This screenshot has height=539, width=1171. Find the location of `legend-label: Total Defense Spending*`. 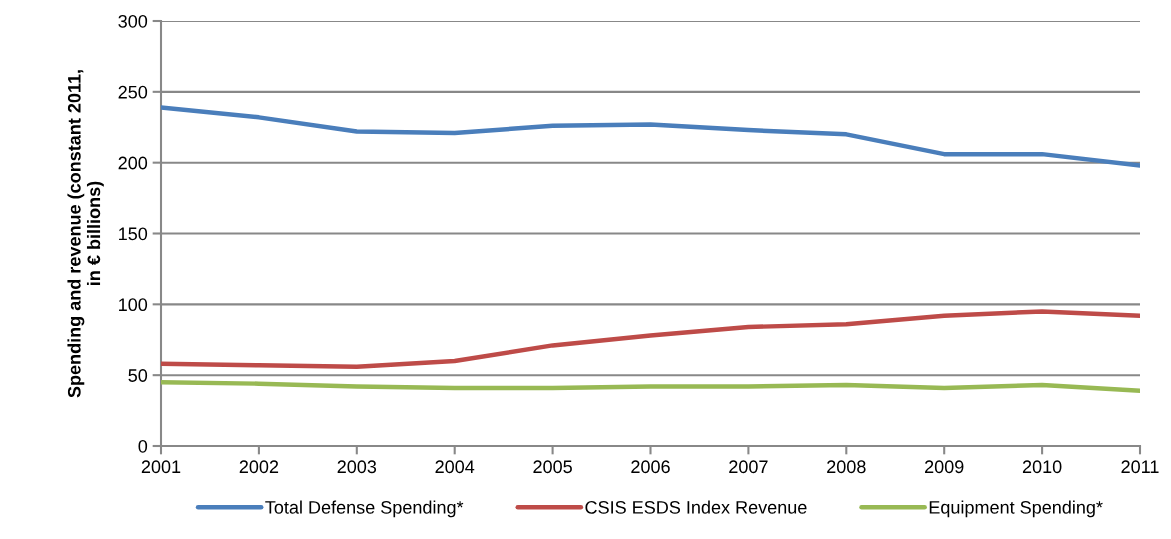

legend-label: Total Defense Spending* is located at coordinates (364, 509).